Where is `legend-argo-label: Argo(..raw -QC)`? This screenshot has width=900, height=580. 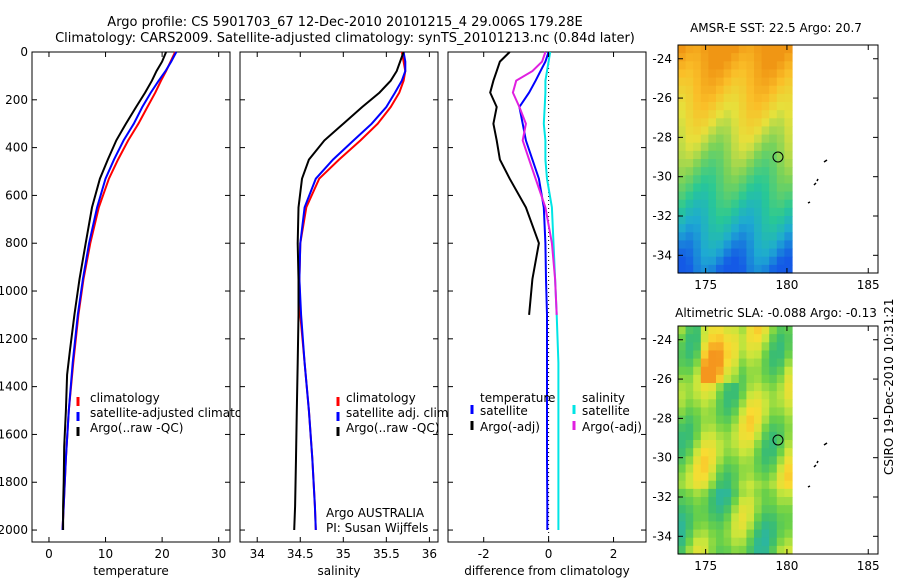
legend-argo-label: Argo(..raw -QC) is located at coordinates (136, 428).